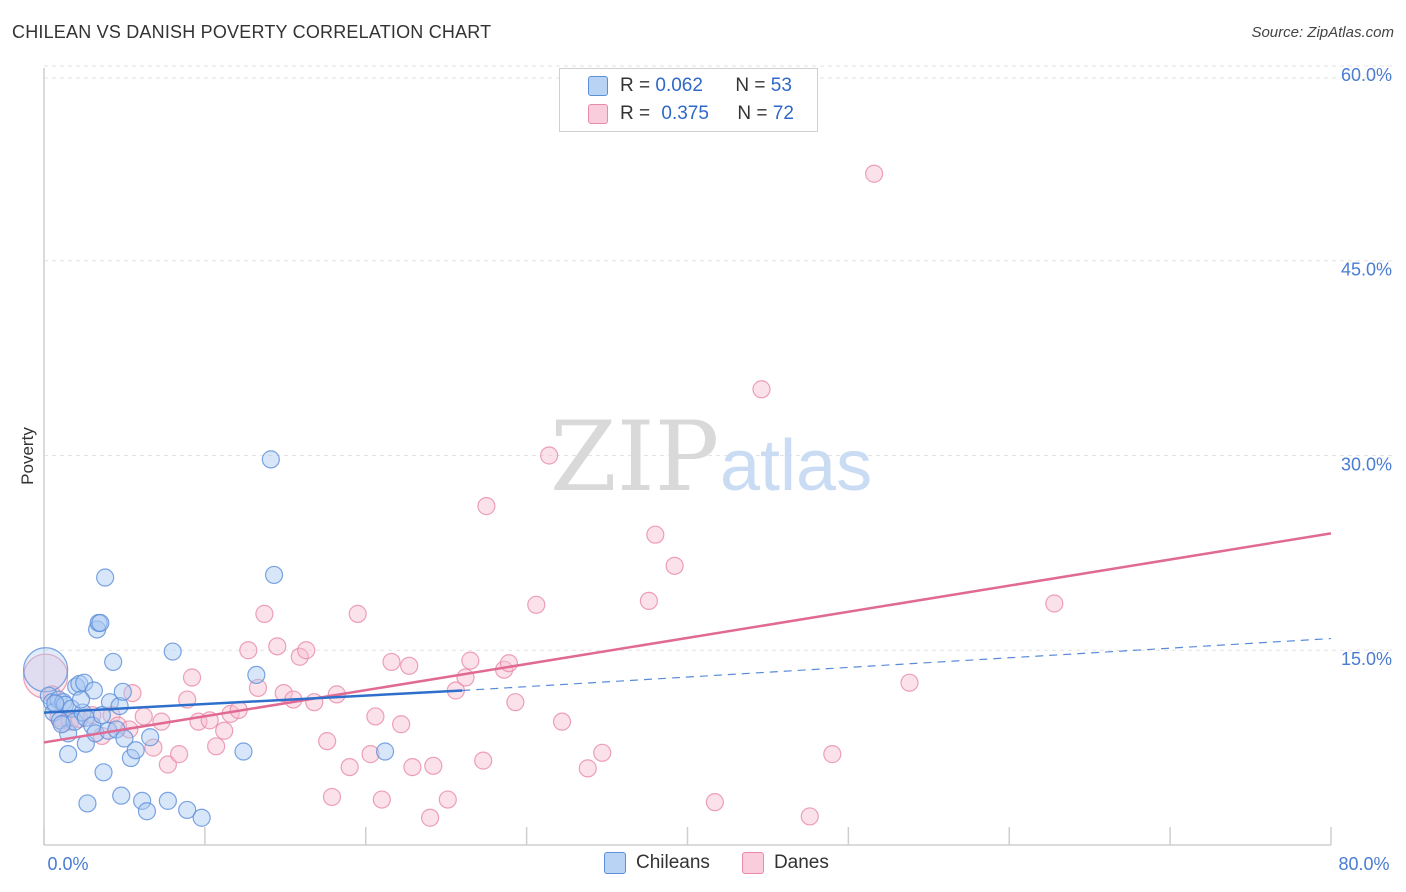  I want to click on bottom-legend-chileans: Chileans, so click(657, 863).